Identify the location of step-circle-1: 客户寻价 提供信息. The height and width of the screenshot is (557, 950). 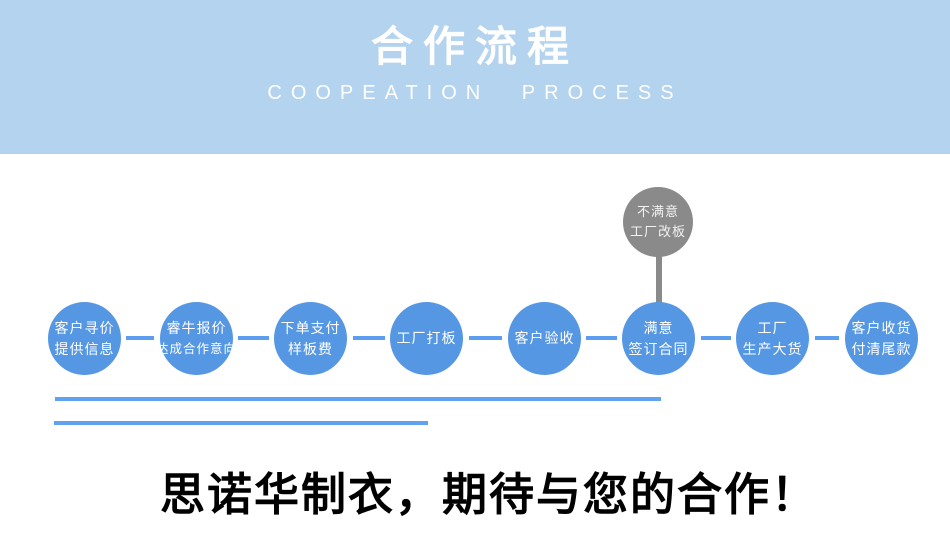
(84, 338).